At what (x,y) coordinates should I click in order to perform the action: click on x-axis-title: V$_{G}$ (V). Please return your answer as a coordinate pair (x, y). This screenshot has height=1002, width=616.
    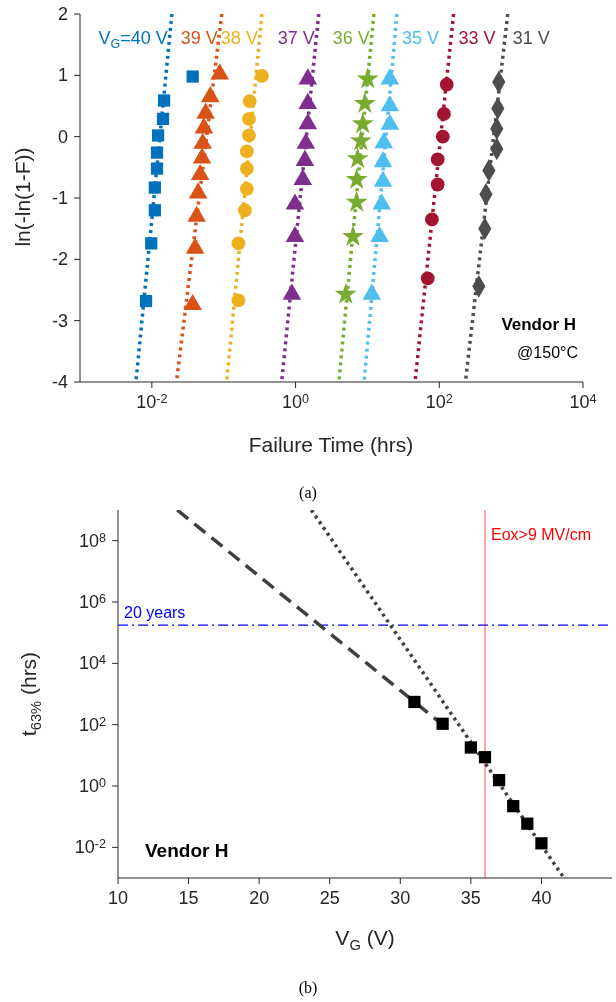
    Looking at the image, I should click on (365, 939).